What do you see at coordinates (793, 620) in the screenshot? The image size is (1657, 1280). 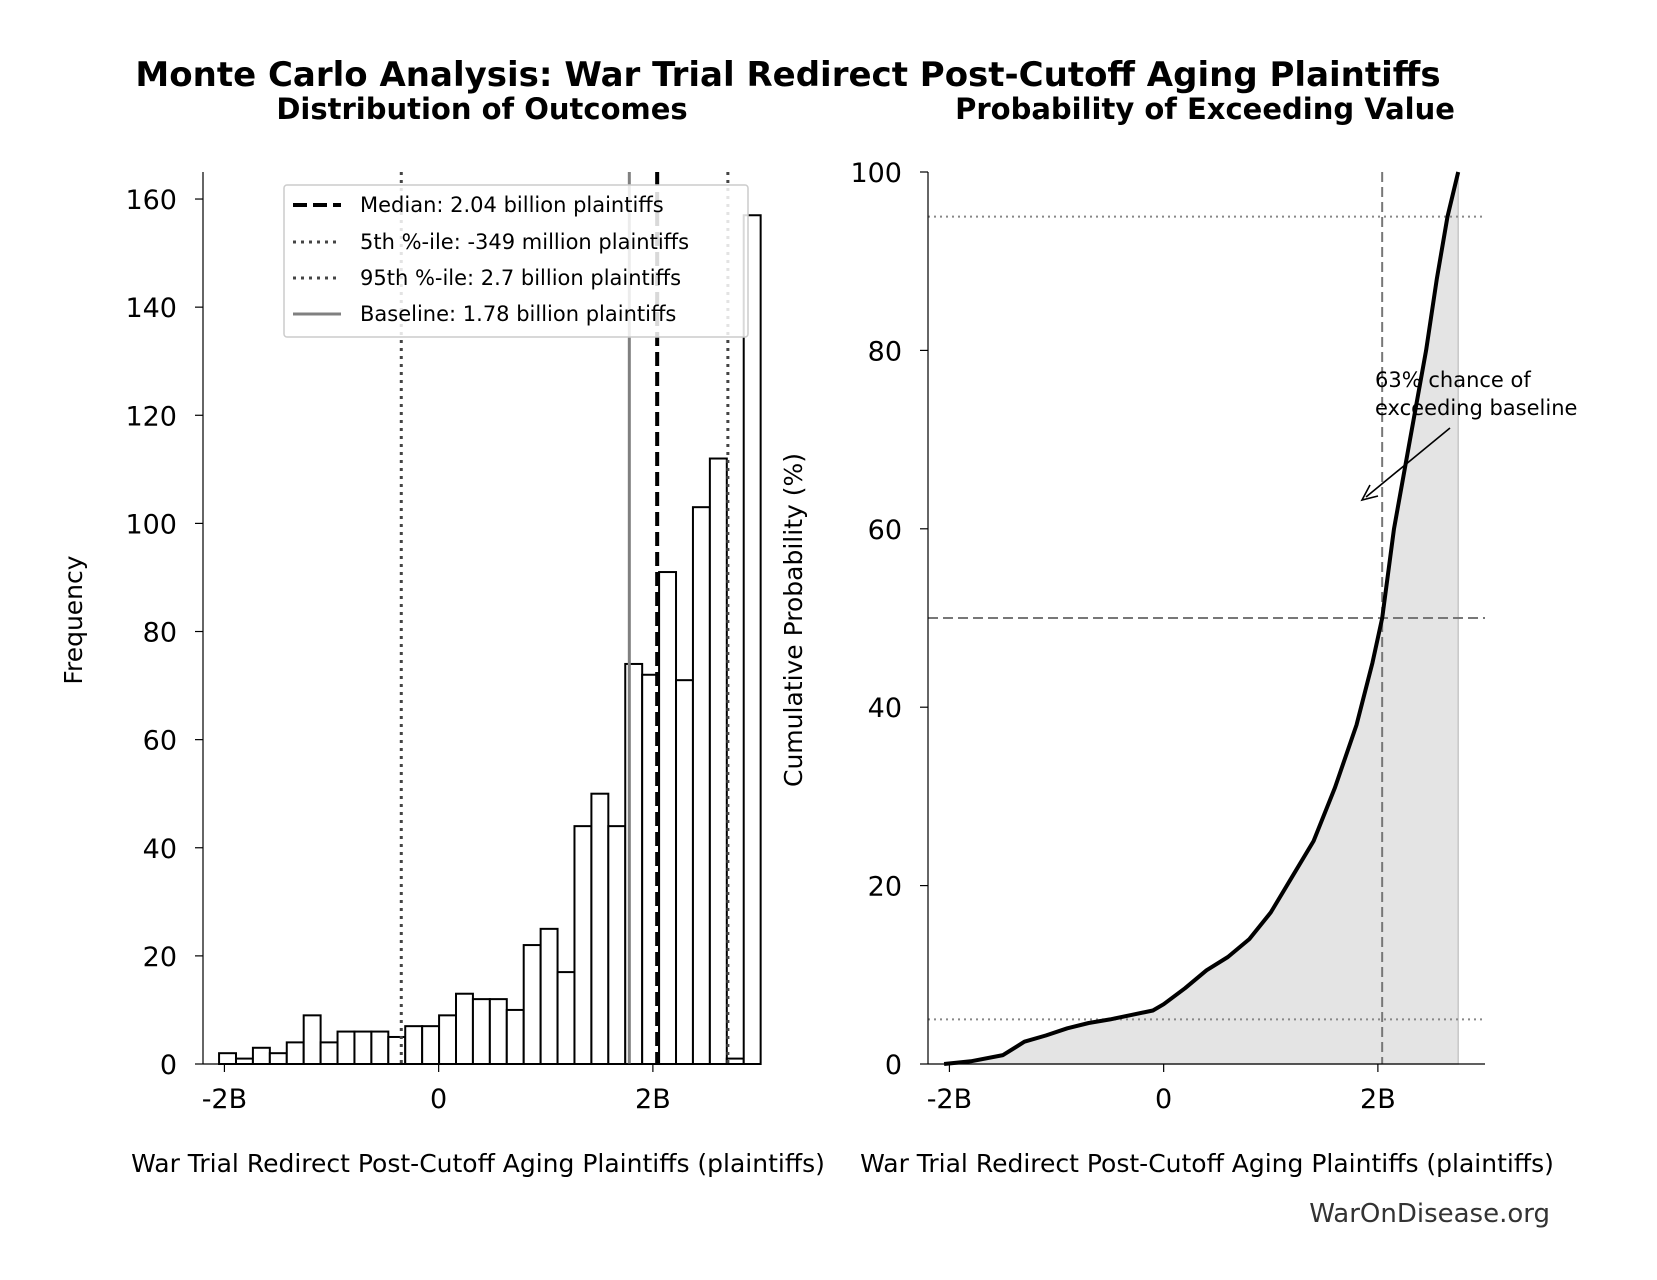 I see `exceedance-y-axis-label: Cumulative Probability (%)` at bounding box center [793, 620].